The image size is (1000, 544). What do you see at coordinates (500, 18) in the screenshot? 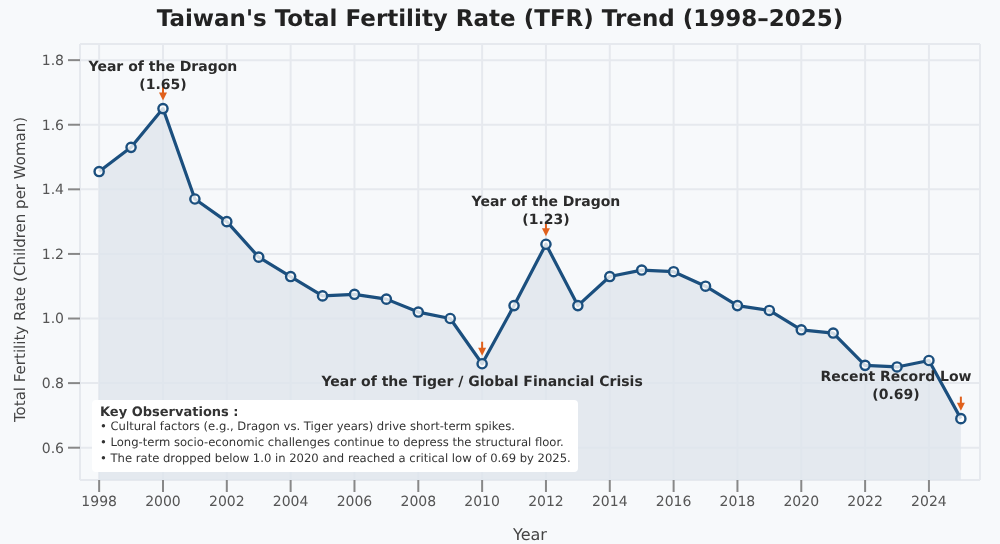
I see `chart-title: Taiwan's Total Fertility Rate (TFR) Trend (1998–2025)` at bounding box center [500, 18].